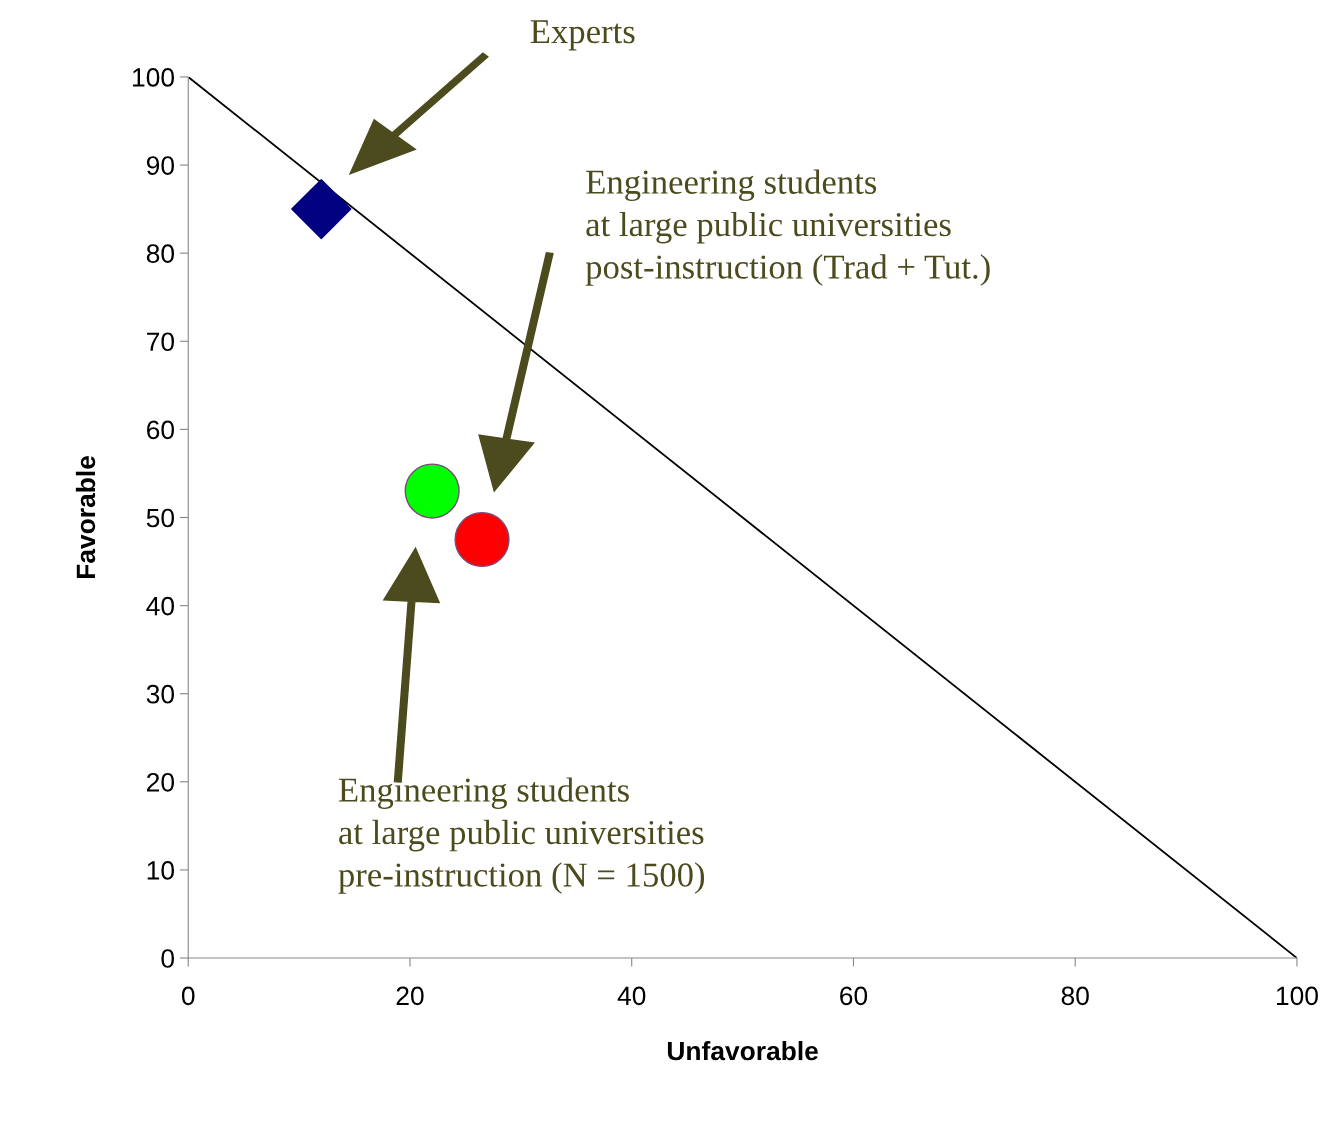 The width and height of the screenshot is (1335, 1125). I want to click on y-tick-label: 0, so click(168, 958).